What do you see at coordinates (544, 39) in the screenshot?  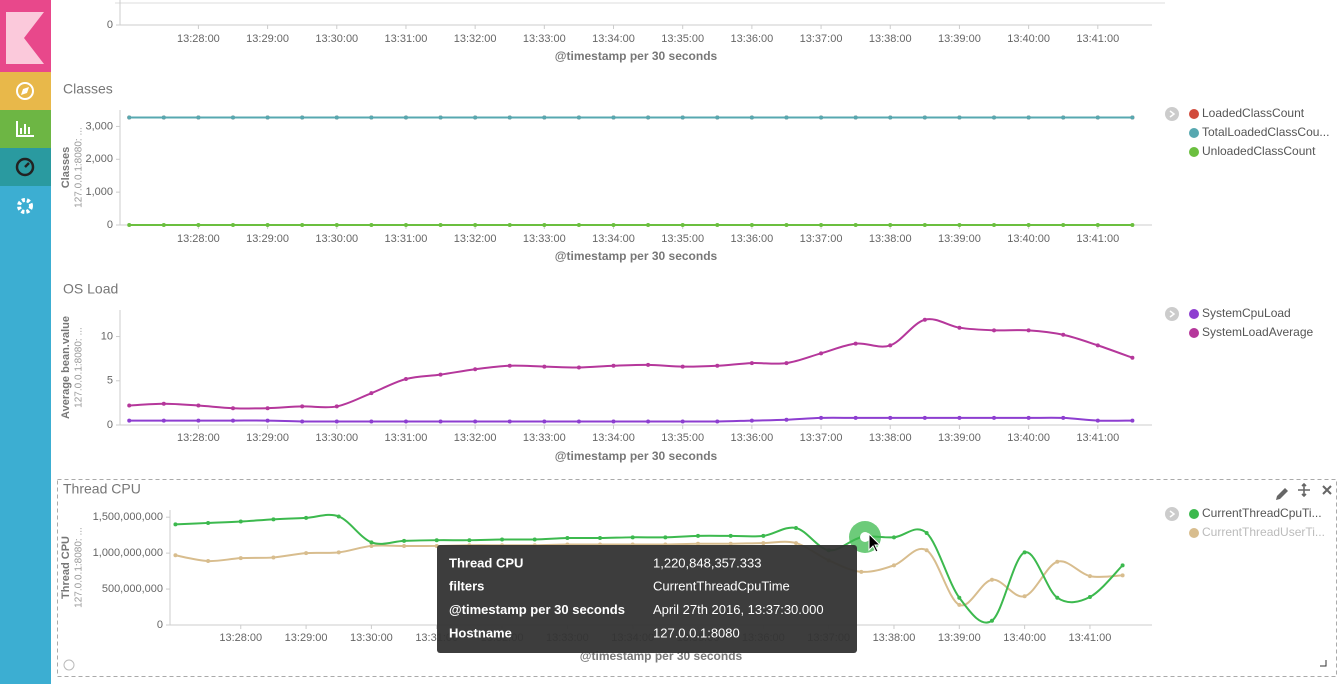 I see `x-tick-label: 13:33:00` at bounding box center [544, 39].